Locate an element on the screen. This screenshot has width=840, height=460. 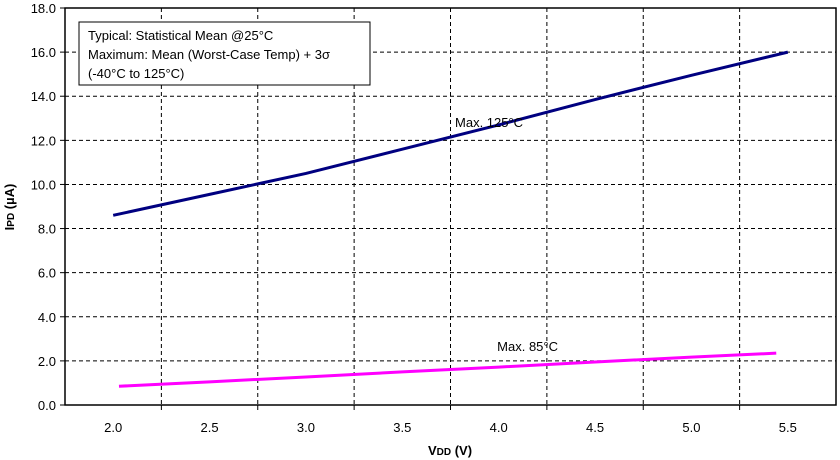
x-tick-label: 4.0 is located at coordinates (499, 427).